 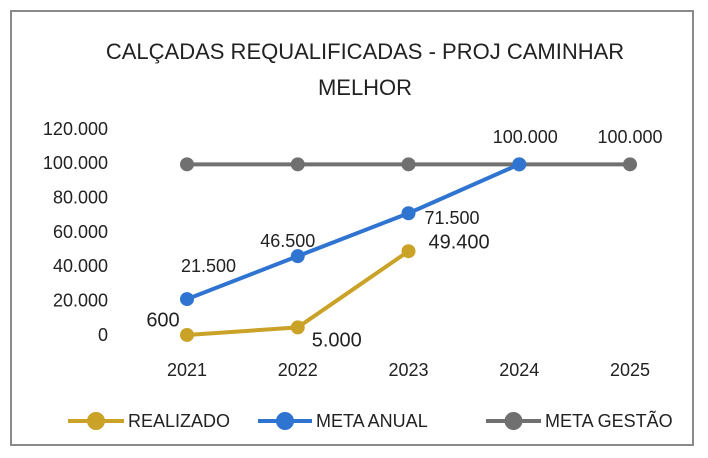 What do you see at coordinates (519, 370) in the screenshot?
I see `x-tick-label: 2024` at bounding box center [519, 370].